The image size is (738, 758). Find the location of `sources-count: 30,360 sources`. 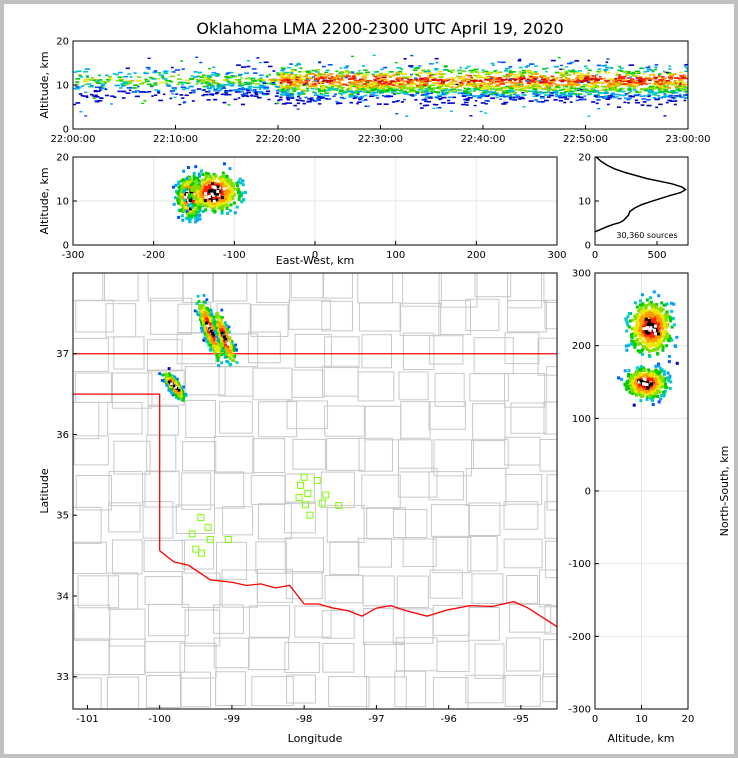

sources-count: 30,360 sources is located at coordinates (646, 235).